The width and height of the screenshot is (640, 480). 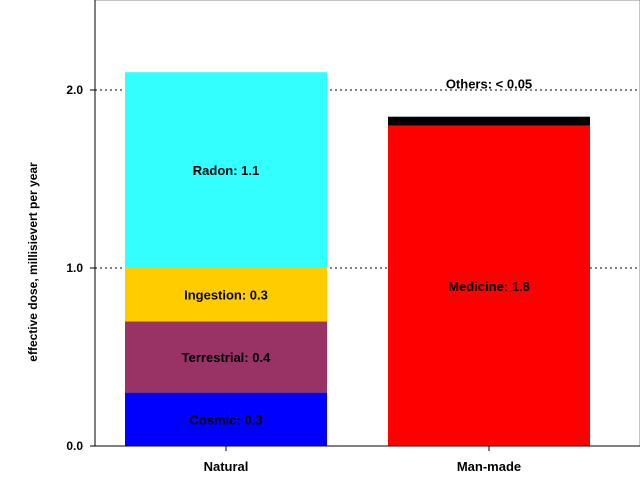 I want to click on y-tick-label: 0.0, so click(x=74, y=446).